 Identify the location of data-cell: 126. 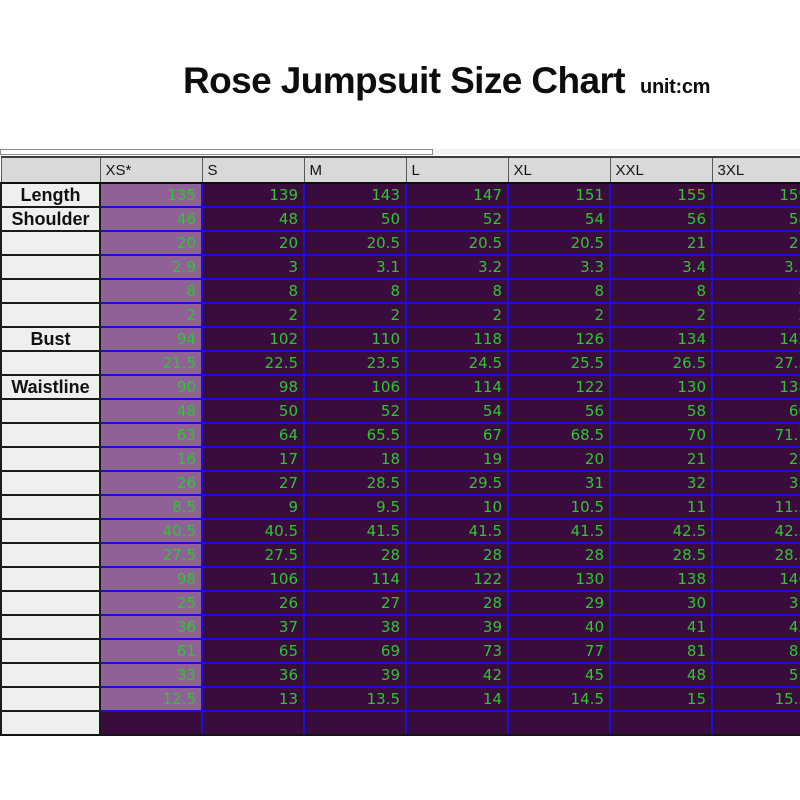
(559, 339).